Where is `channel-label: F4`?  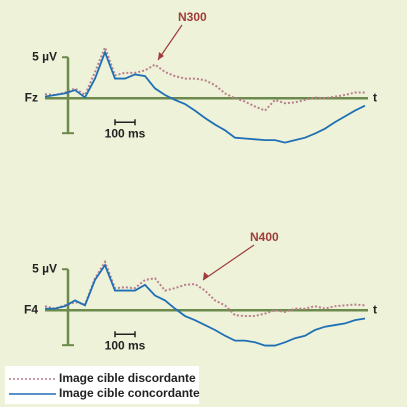 channel-label: F4 is located at coordinates (31, 309).